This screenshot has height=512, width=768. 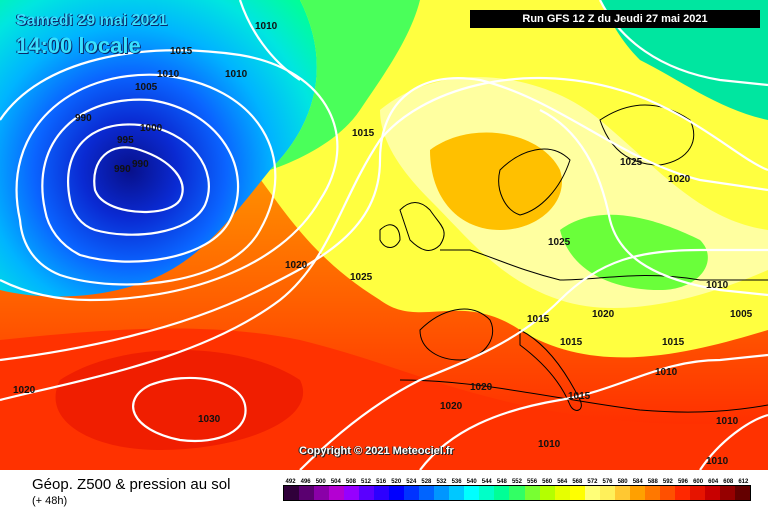 I want to click on isobar-label: 995, so click(x=125, y=140).